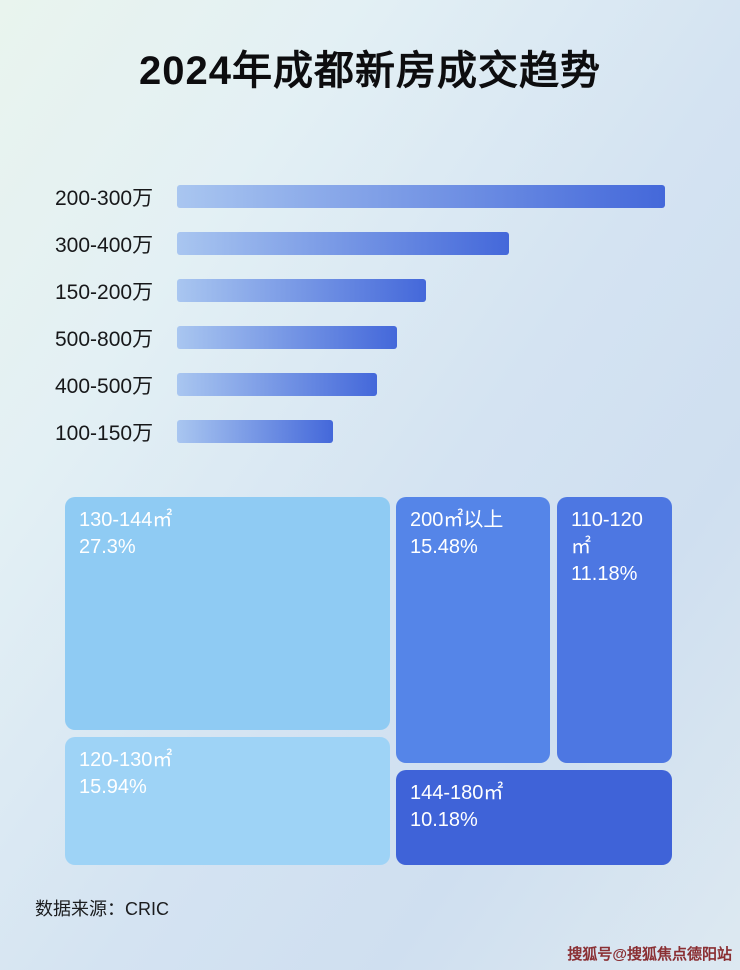  I want to click on bar-row: 150-200万, so click(360, 290).